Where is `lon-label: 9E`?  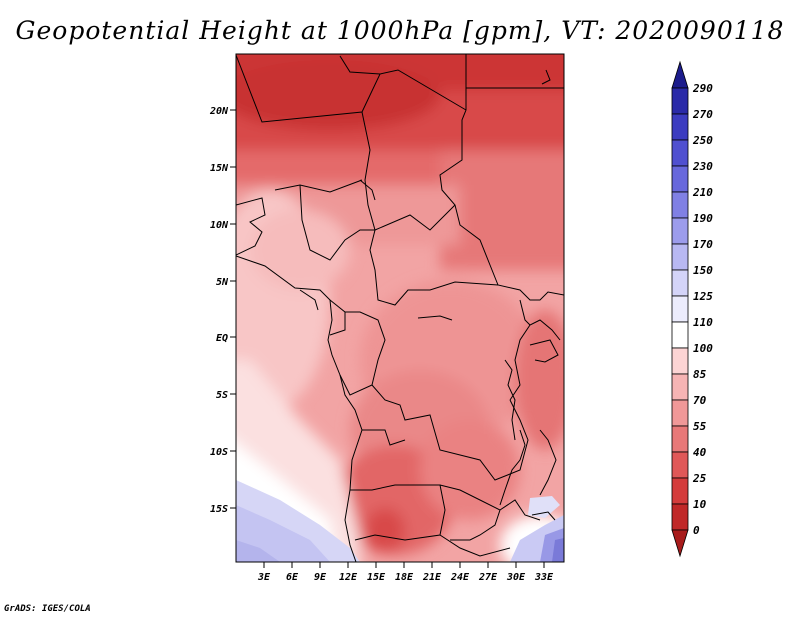
lon-label: 9E is located at coordinates (320, 577).